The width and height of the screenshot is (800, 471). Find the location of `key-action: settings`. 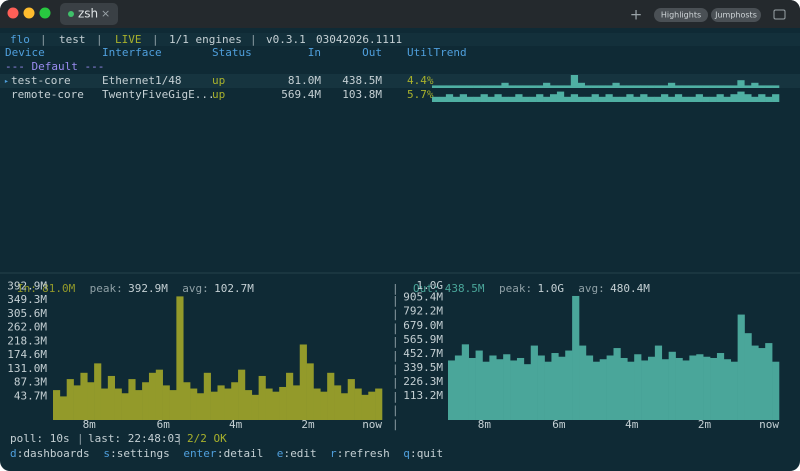

key-action: settings is located at coordinates (143, 453).